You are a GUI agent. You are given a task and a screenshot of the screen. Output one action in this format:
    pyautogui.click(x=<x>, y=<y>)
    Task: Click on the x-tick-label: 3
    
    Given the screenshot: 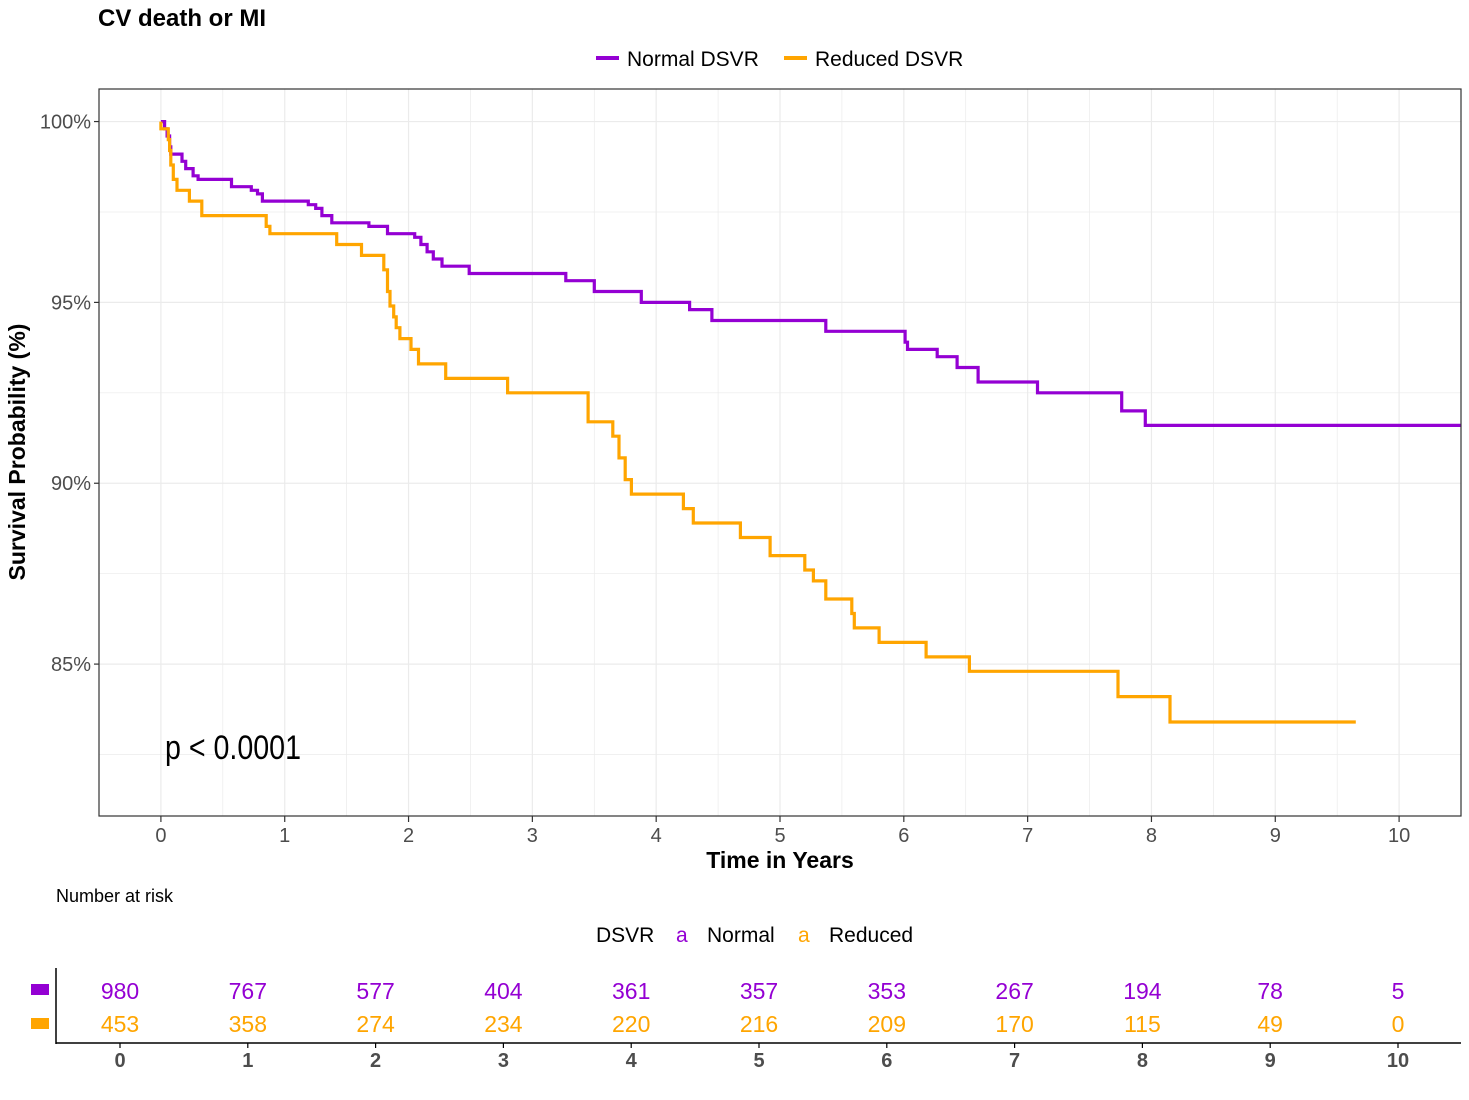 What is the action you would take?
    pyautogui.click(x=532, y=836)
    